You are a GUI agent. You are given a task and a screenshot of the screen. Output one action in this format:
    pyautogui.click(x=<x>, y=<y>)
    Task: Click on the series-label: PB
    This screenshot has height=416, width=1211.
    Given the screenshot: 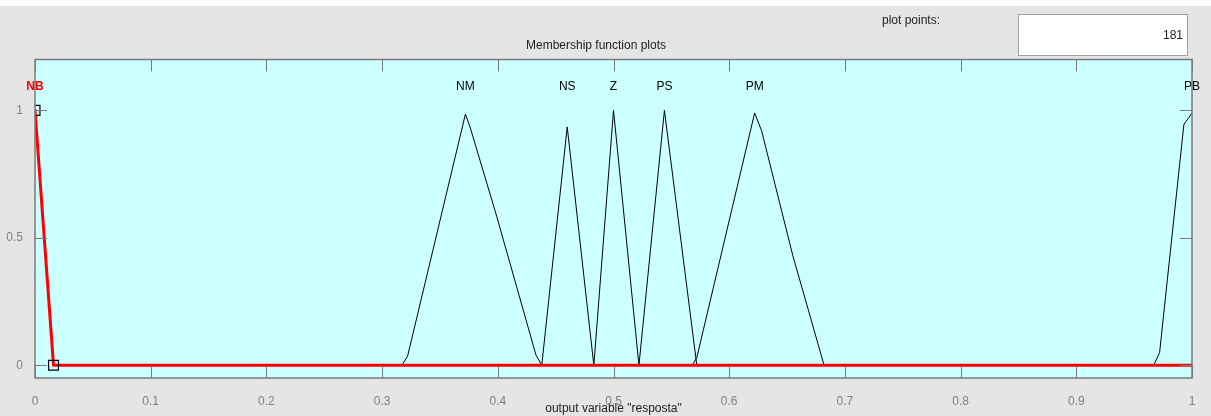 What is the action you would take?
    pyautogui.click(x=1192, y=85)
    